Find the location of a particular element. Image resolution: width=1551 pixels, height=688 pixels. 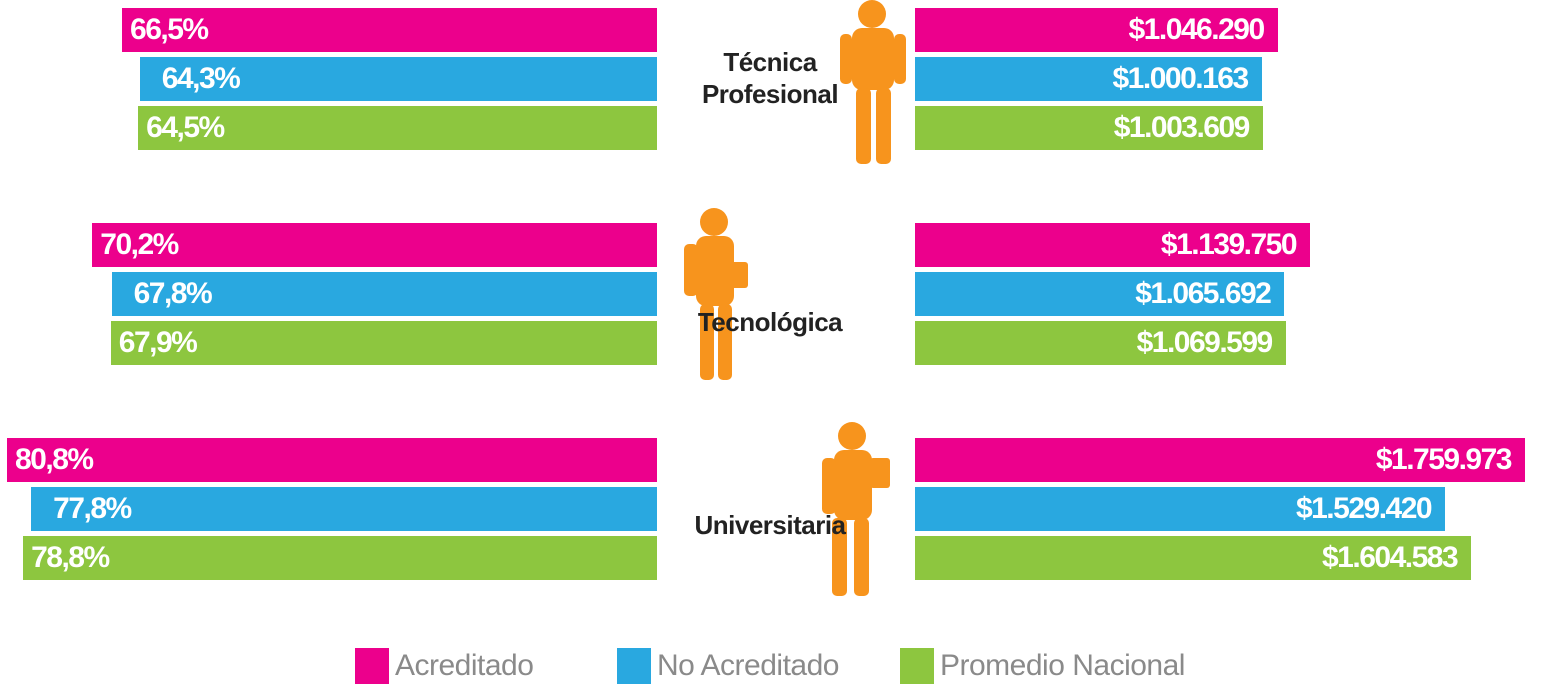

legend-label: Acreditado is located at coordinates (464, 665).